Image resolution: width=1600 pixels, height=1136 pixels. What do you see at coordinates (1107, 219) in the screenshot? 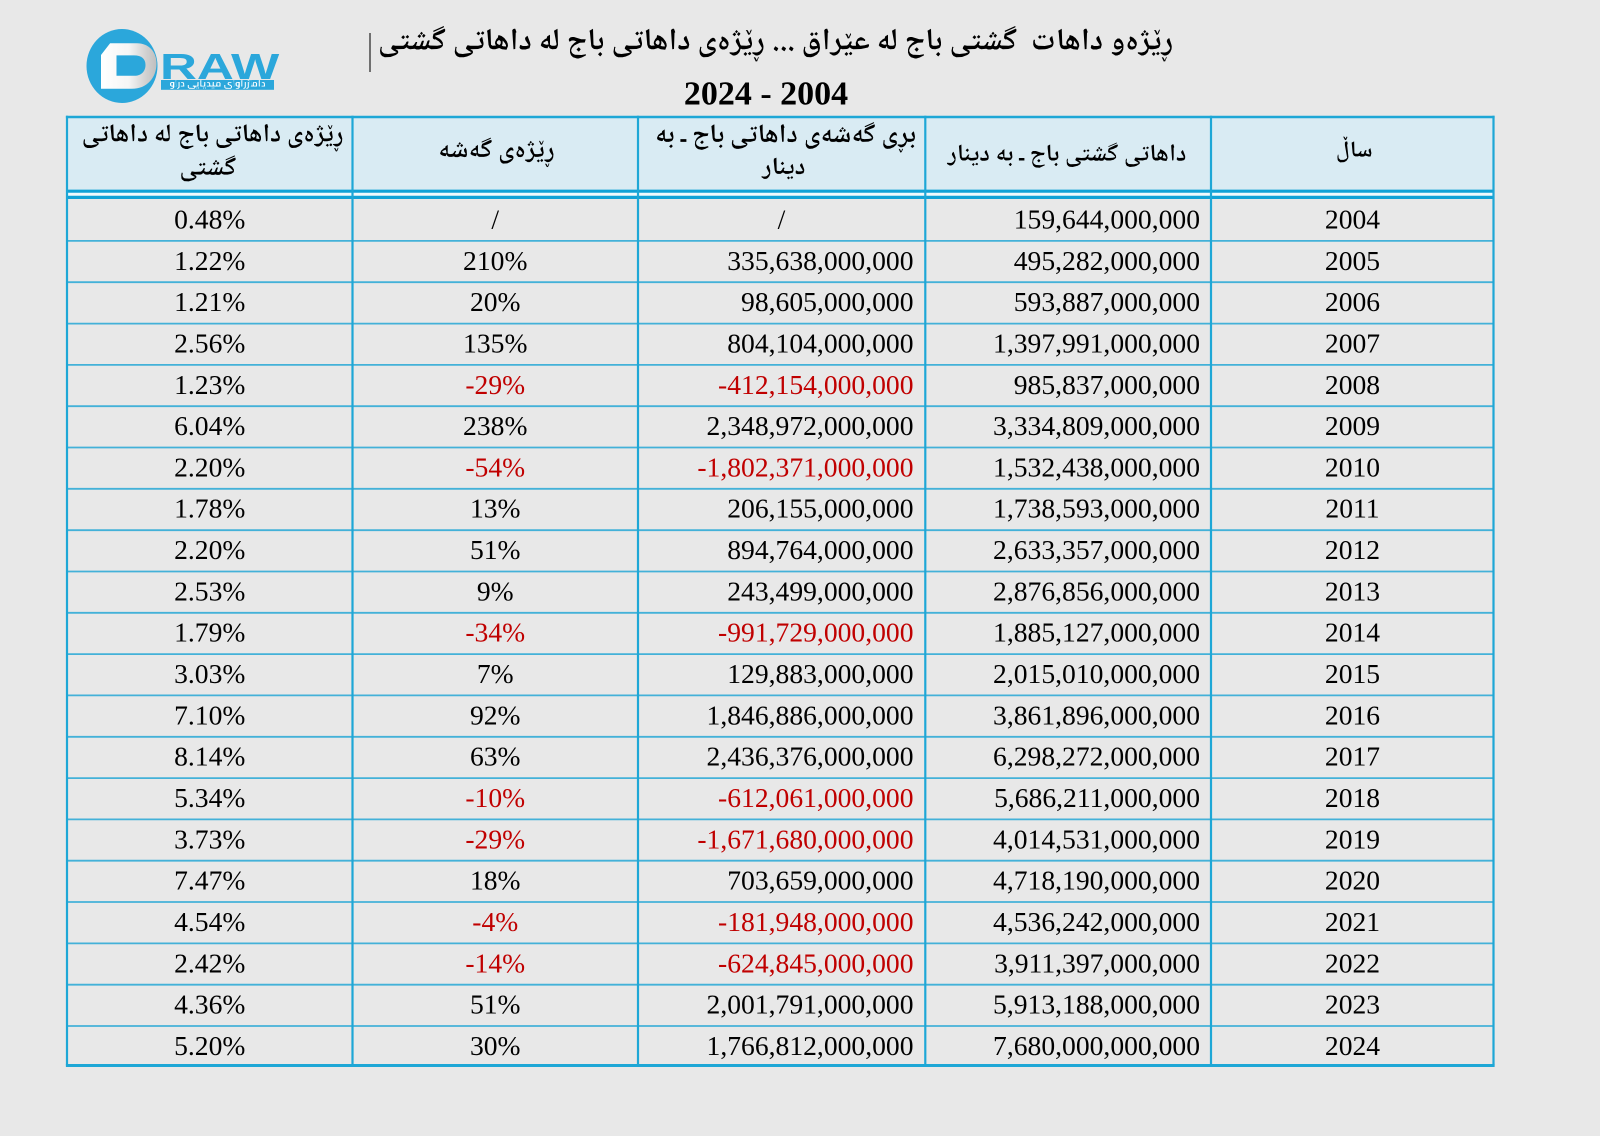
I see `svg-text: 159,644,000,000` at bounding box center [1107, 219].